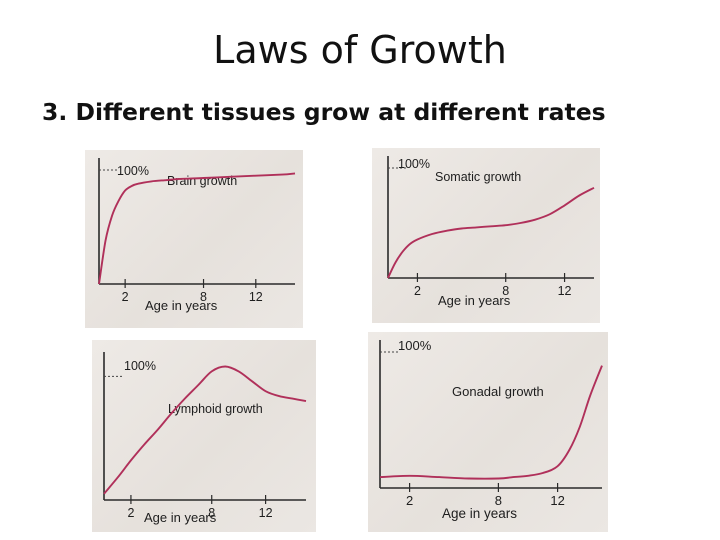  What do you see at coordinates (360, 50) in the screenshot?
I see `slide-title: Laws of Growth` at bounding box center [360, 50].